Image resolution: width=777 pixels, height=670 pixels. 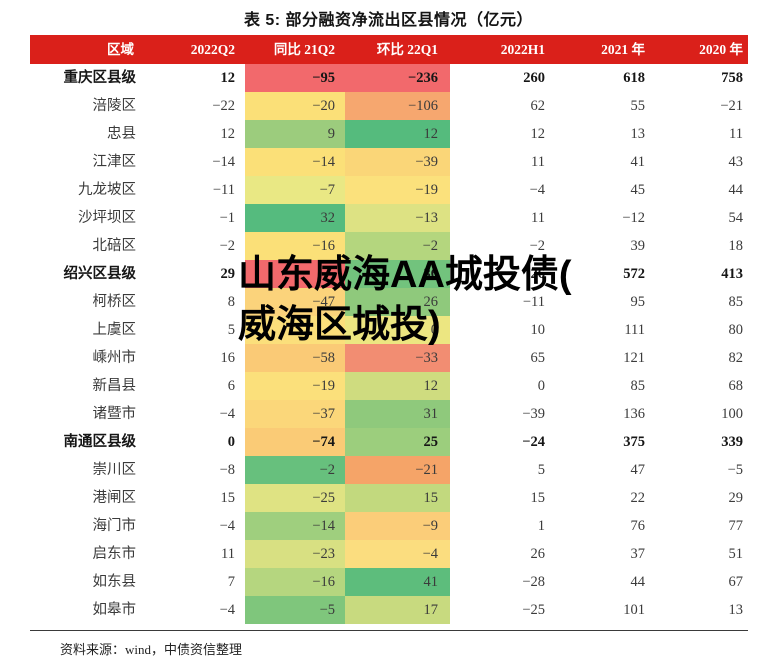 What do you see at coordinates (634, 414) in the screenshot?
I see `value-2021-cell: 136` at bounding box center [634, 414].